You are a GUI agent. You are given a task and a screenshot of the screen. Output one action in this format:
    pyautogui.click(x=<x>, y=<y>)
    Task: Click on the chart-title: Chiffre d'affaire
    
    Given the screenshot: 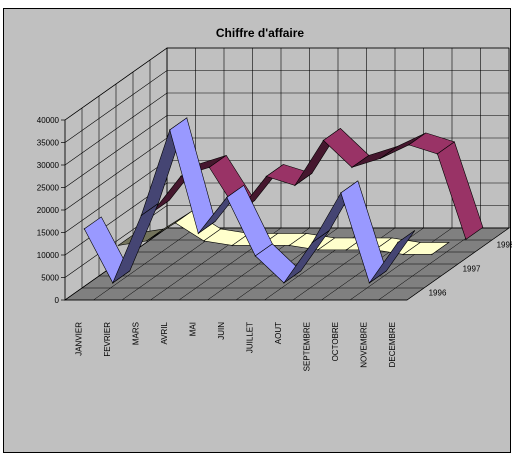 What is the action you would take?
    pyautogui.click(x=260, y=33)
    